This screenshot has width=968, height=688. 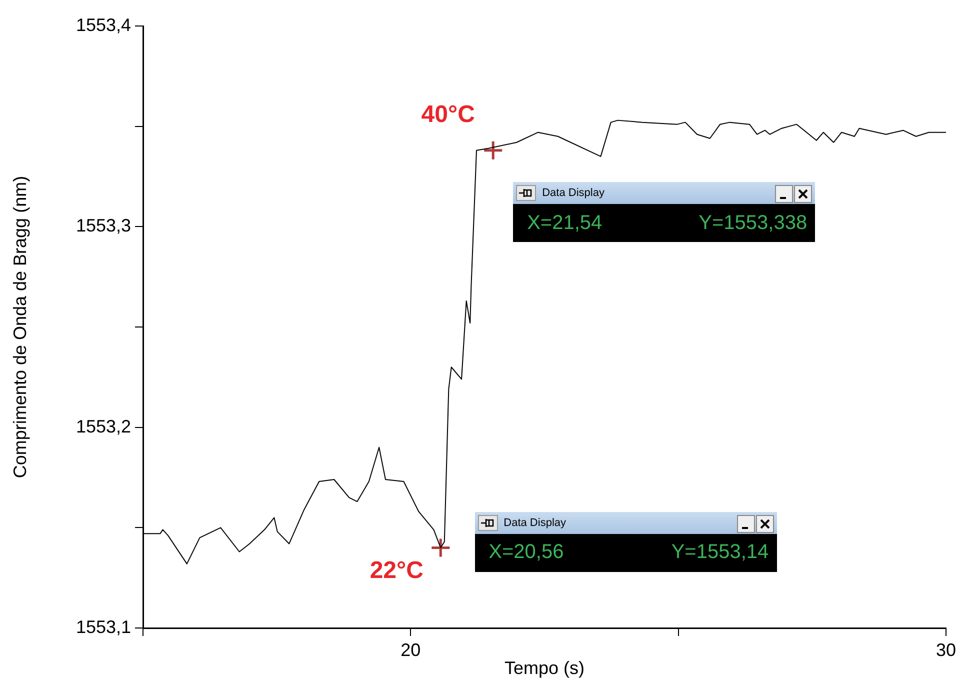 I want to click on y-axis-title: Comprimento de Onda de Bragg (nm), so click(x=20, y=327).